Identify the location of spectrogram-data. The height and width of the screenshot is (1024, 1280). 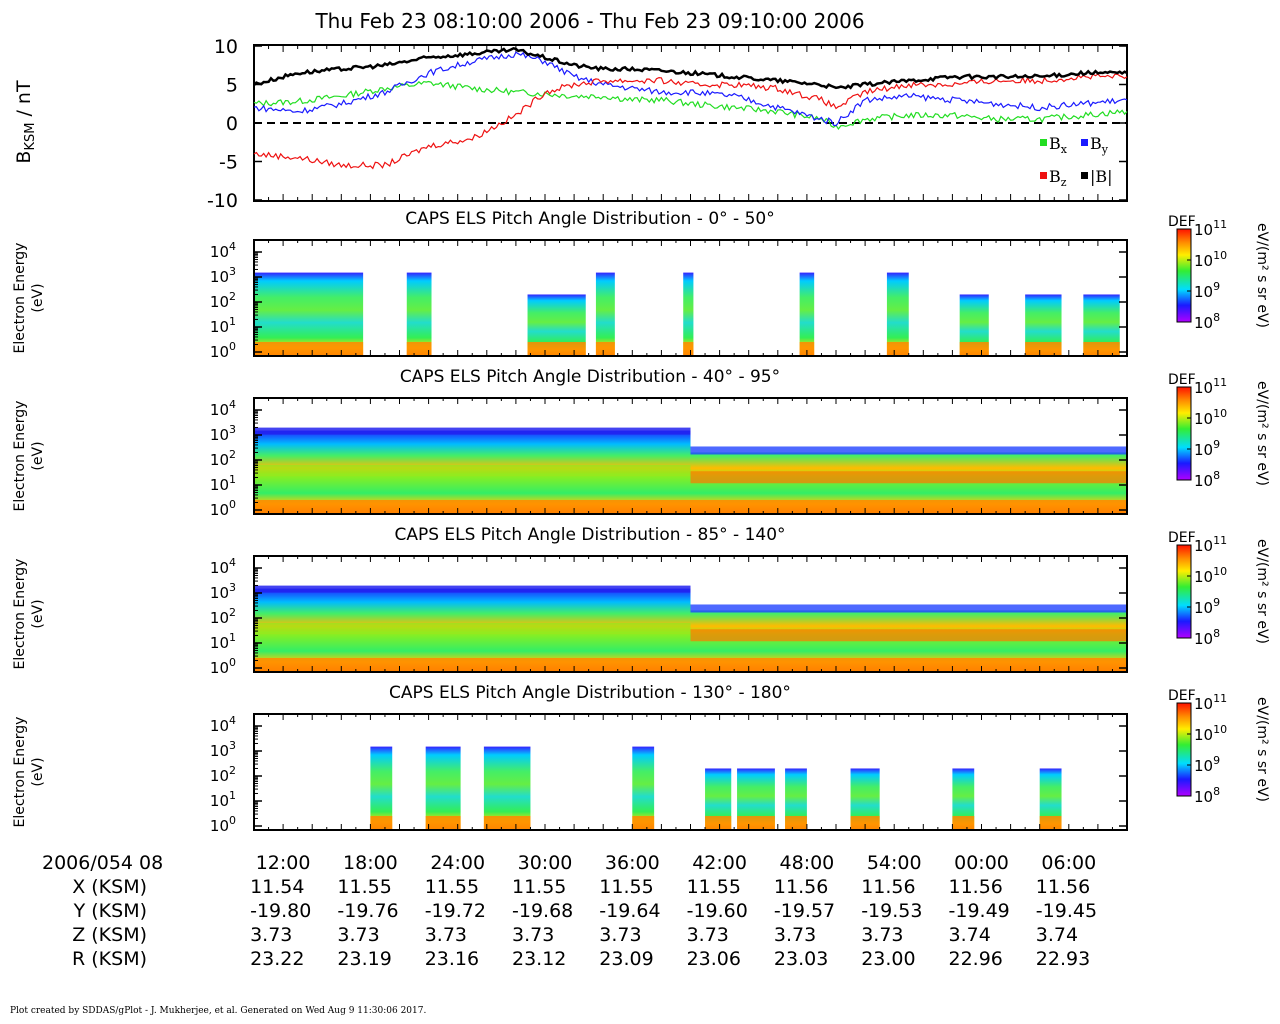
(690, 456).